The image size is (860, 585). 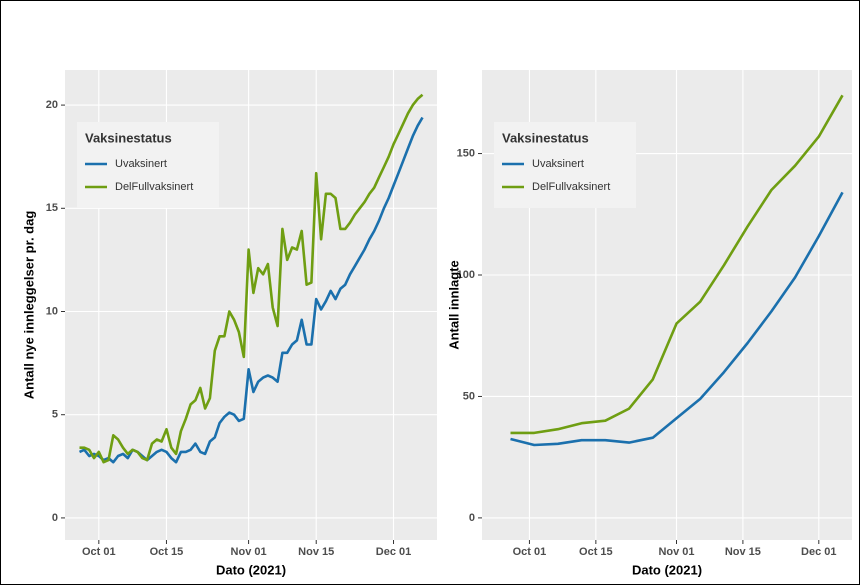 I want to click on y-axis-title: Antall innlagte, so click(x=453, y=305).